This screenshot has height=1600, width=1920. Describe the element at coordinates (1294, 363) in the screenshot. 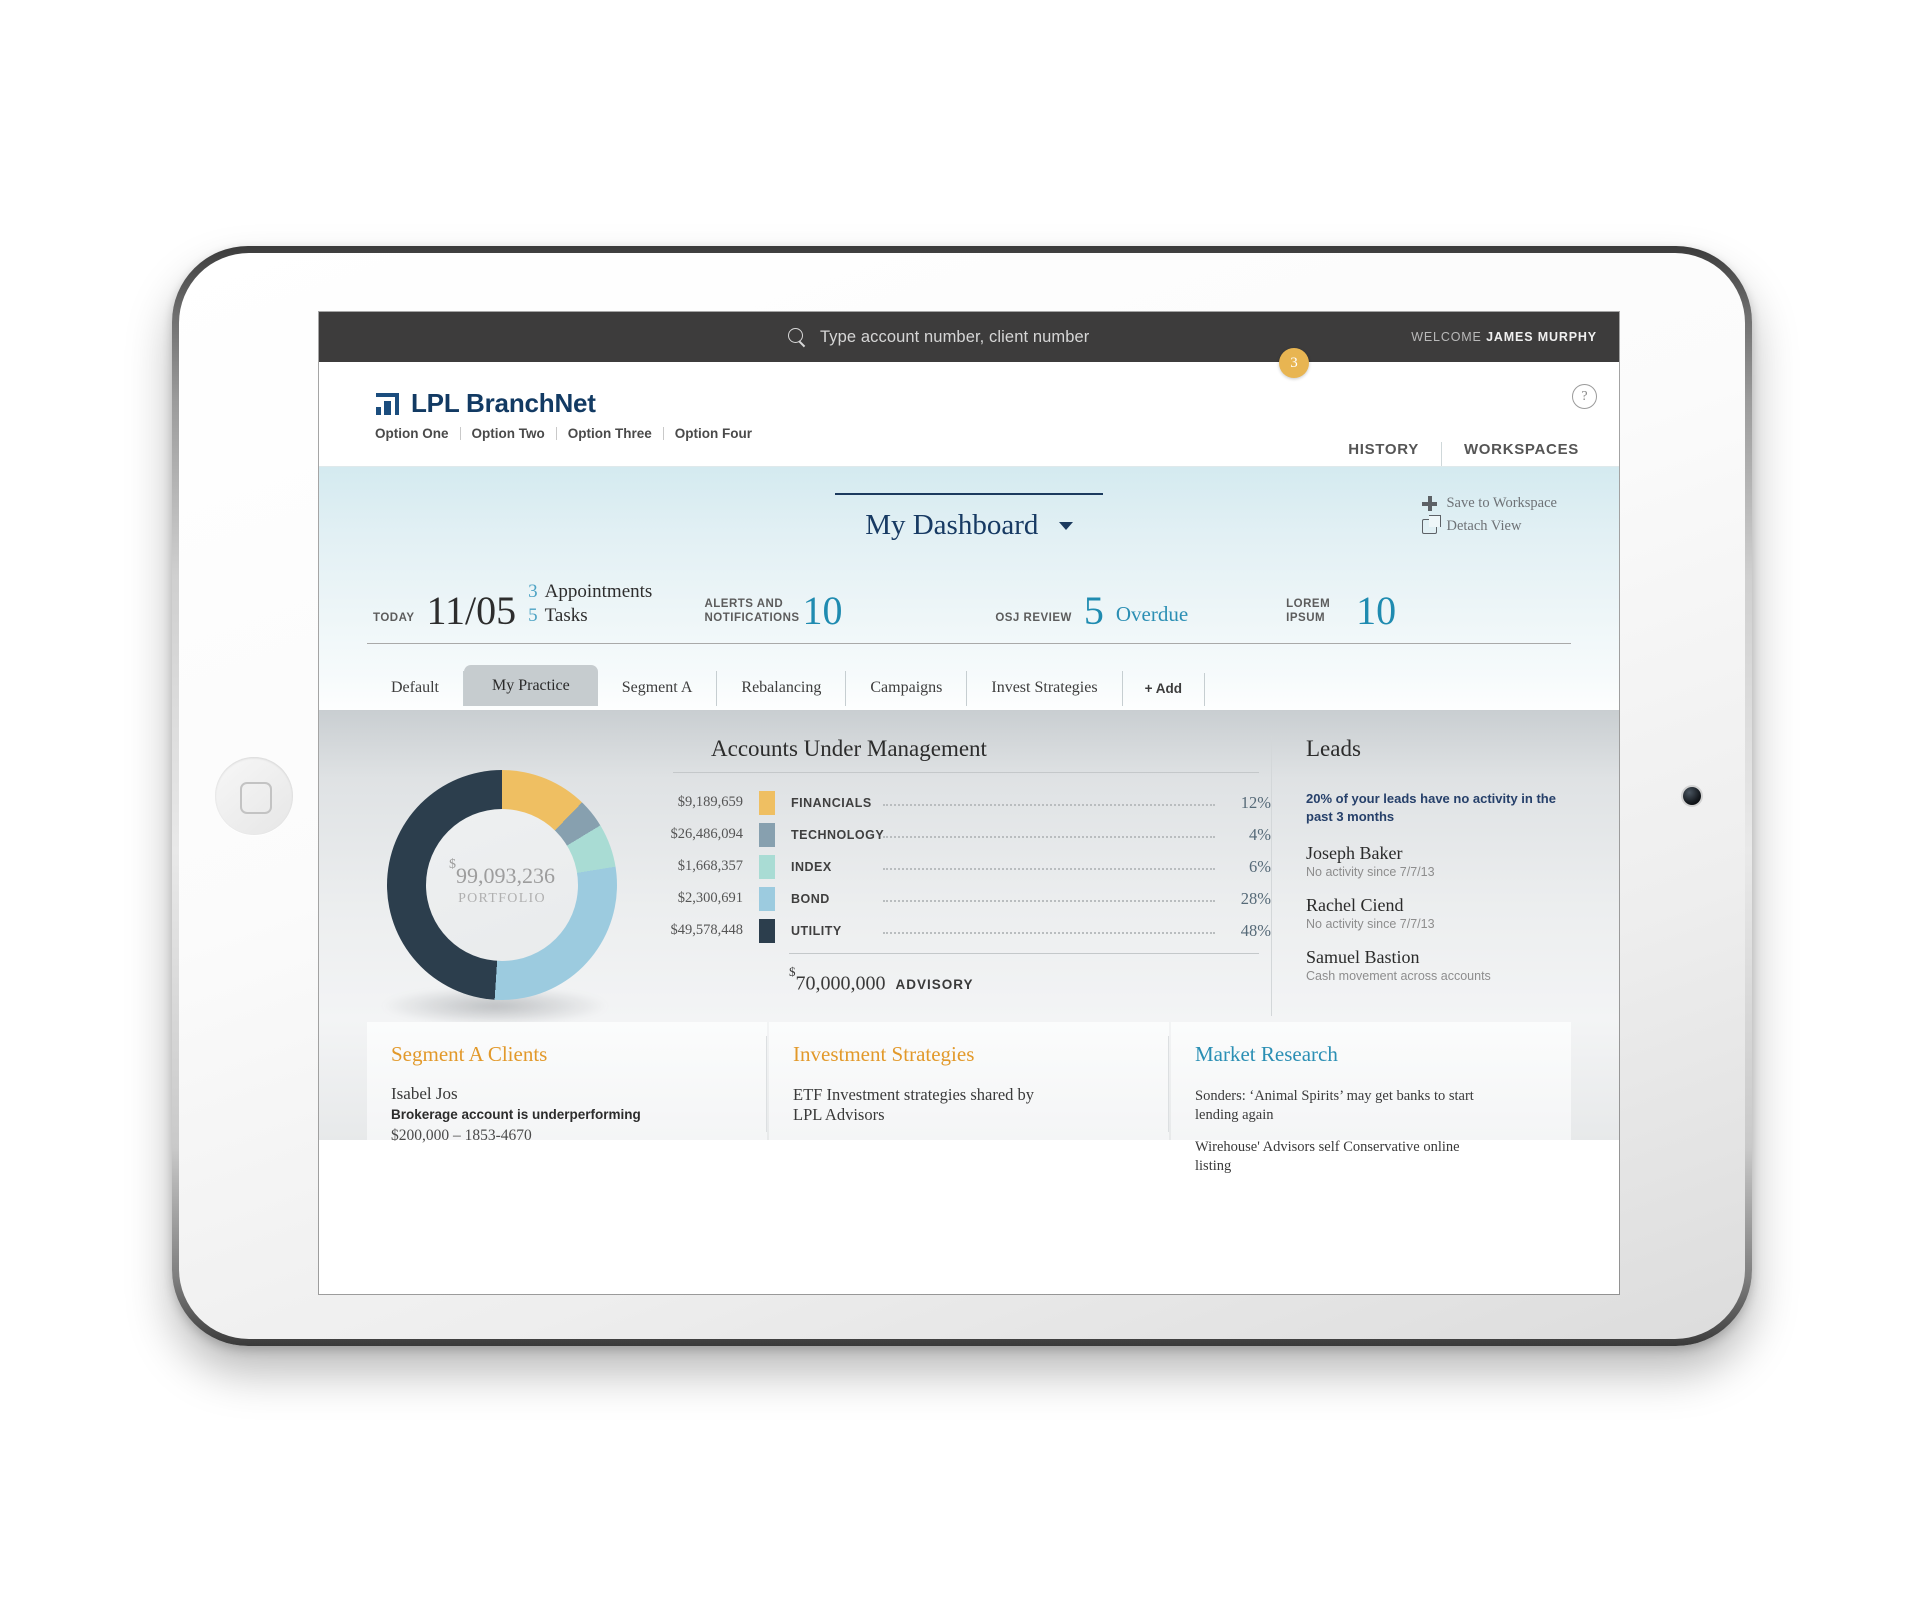

I see `notification-badge: 3` at that location.